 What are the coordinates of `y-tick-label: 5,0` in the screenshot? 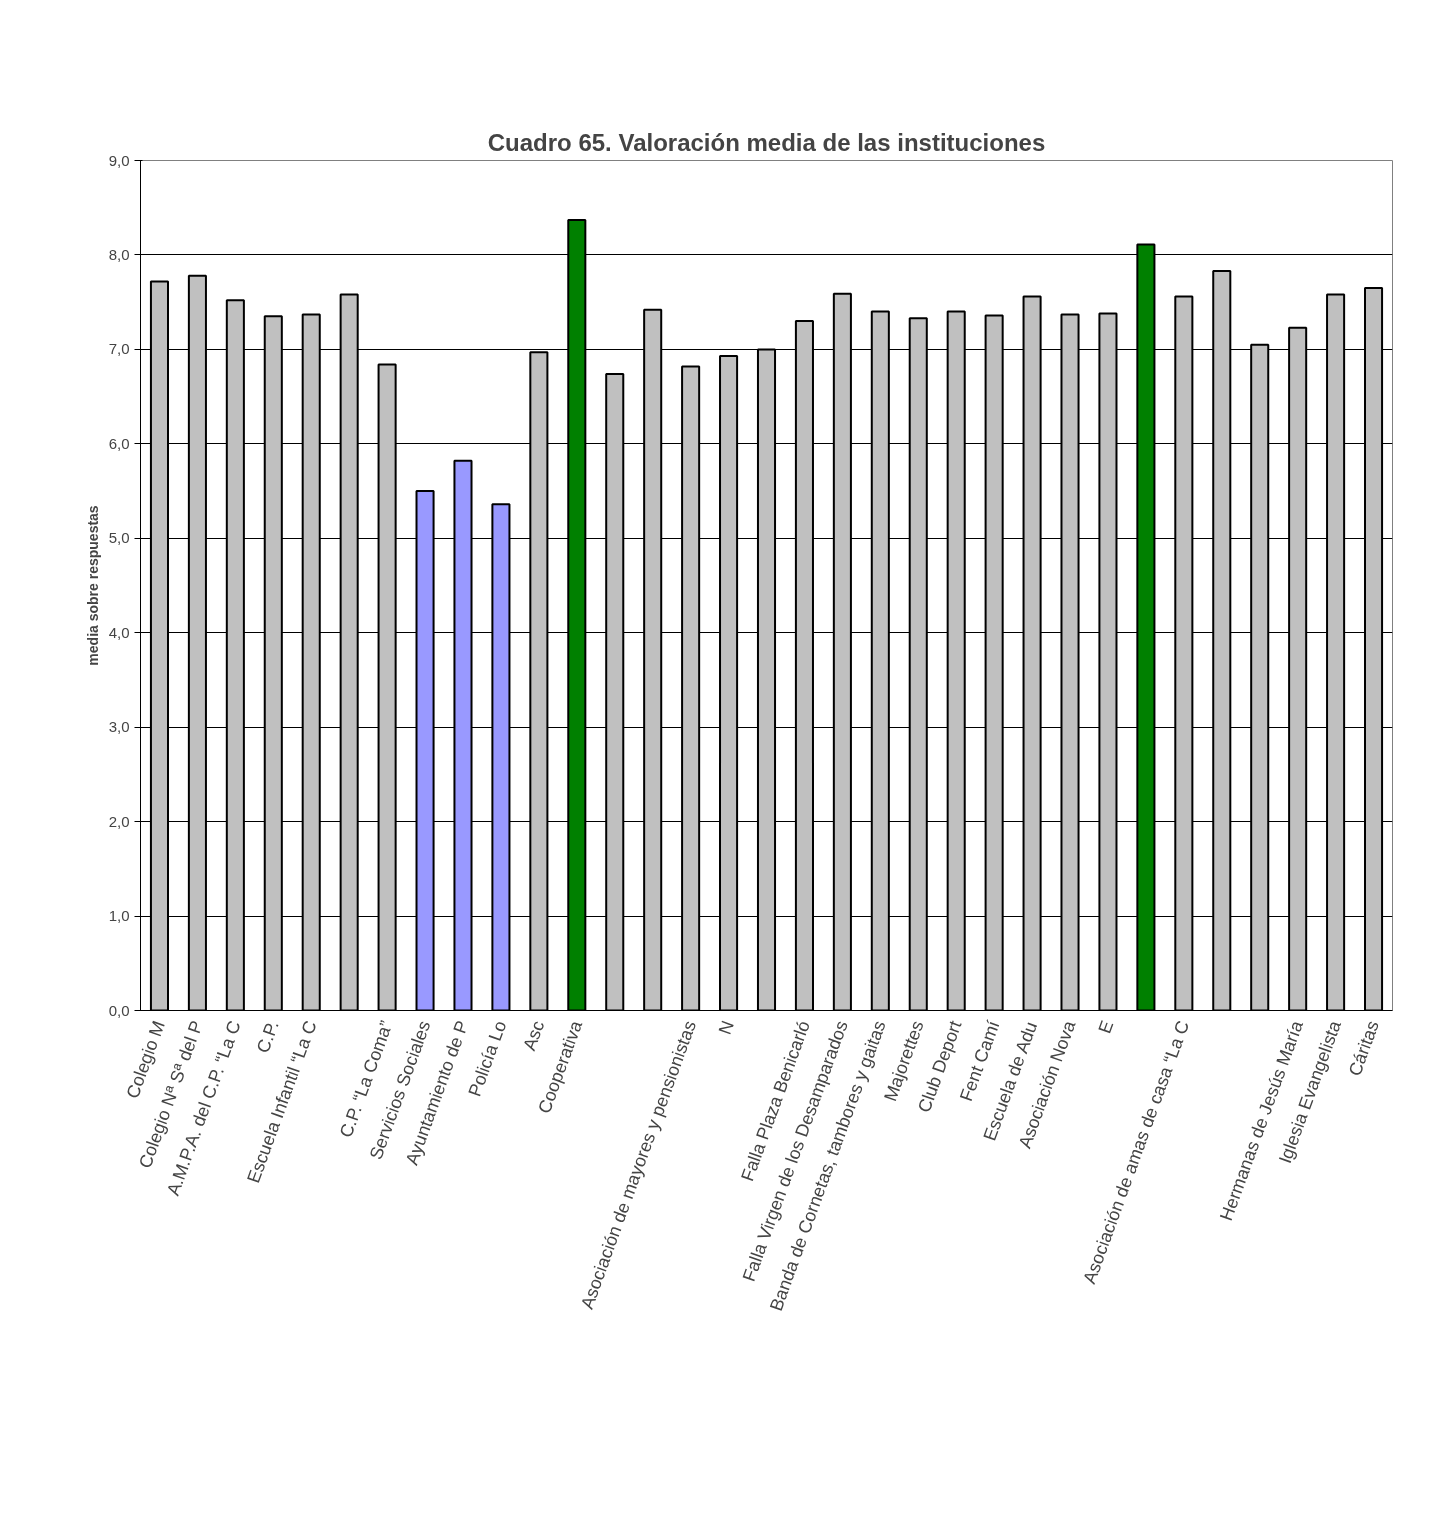 It's located at (119, 538).